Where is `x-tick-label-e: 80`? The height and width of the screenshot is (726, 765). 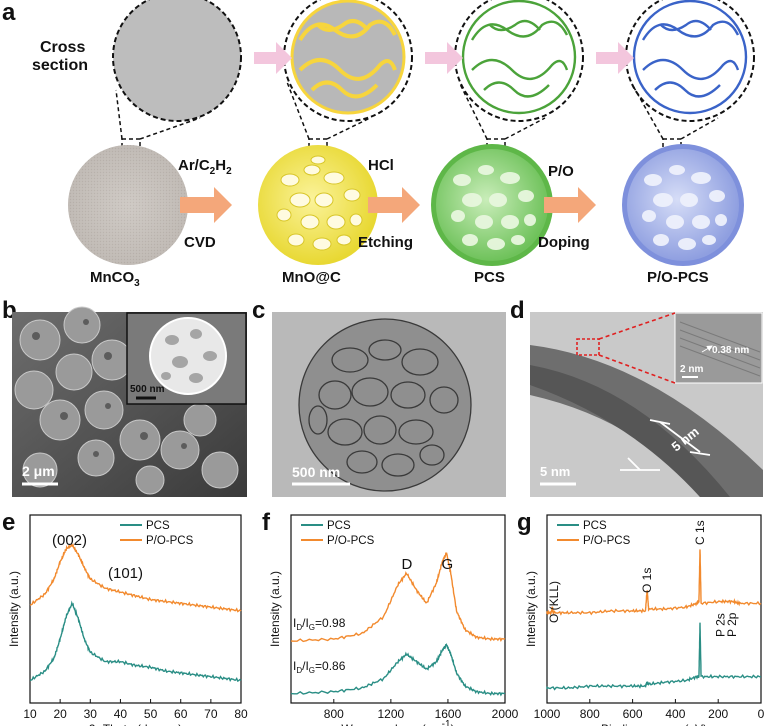 x-tick-label-e: 80 is located at coordinates (241, 714).